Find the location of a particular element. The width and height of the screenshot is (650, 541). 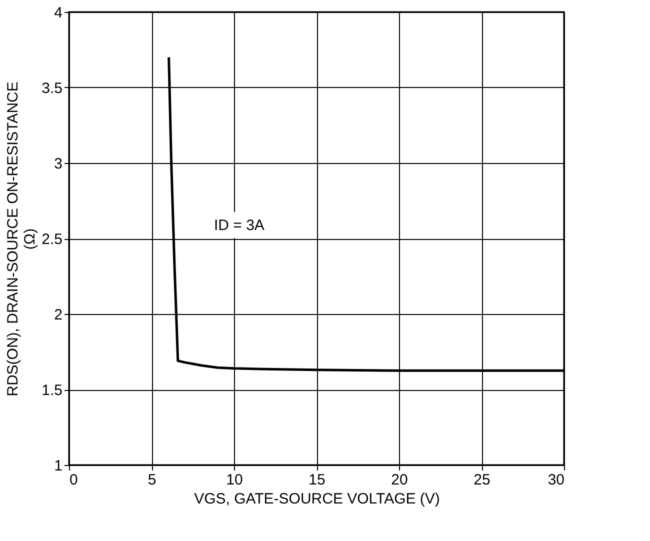

x-tick-label: 15 is located at coordinates (317, 480).